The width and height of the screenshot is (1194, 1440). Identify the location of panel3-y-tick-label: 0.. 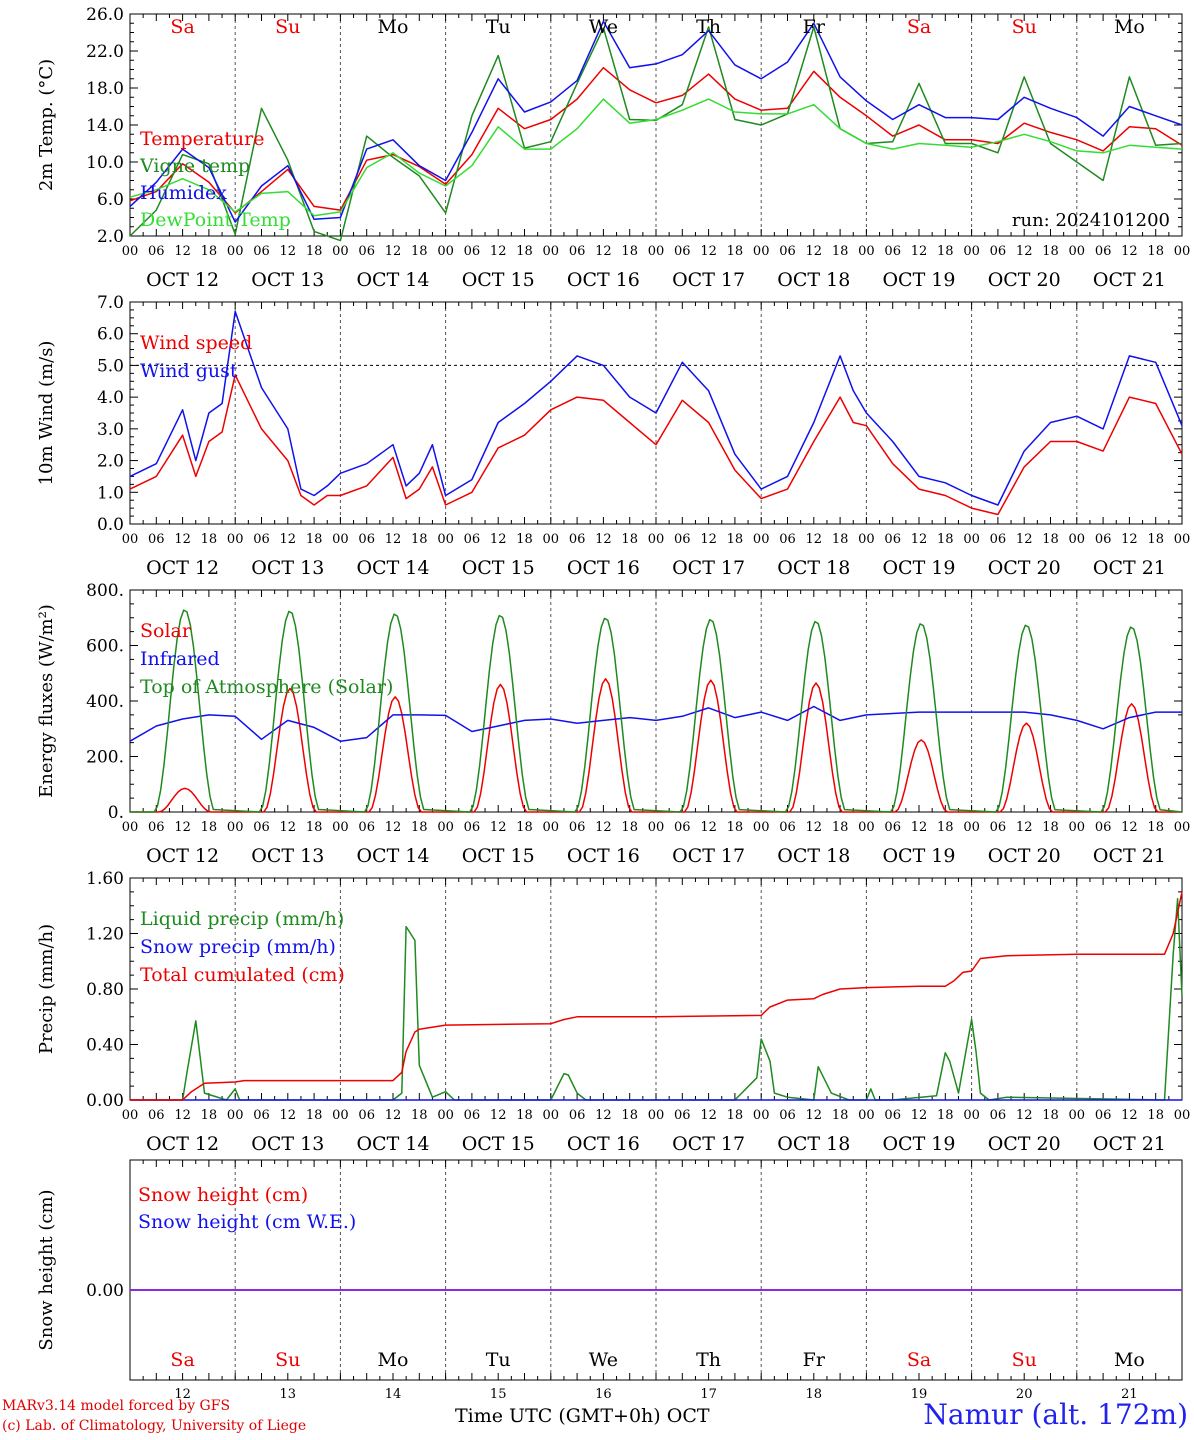
(116, 813).